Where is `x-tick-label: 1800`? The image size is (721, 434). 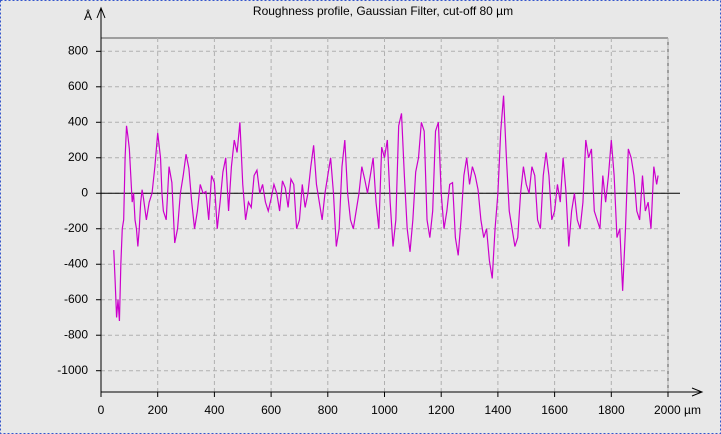
x-tick-label: 1800 is located at coordinates (611, 410).